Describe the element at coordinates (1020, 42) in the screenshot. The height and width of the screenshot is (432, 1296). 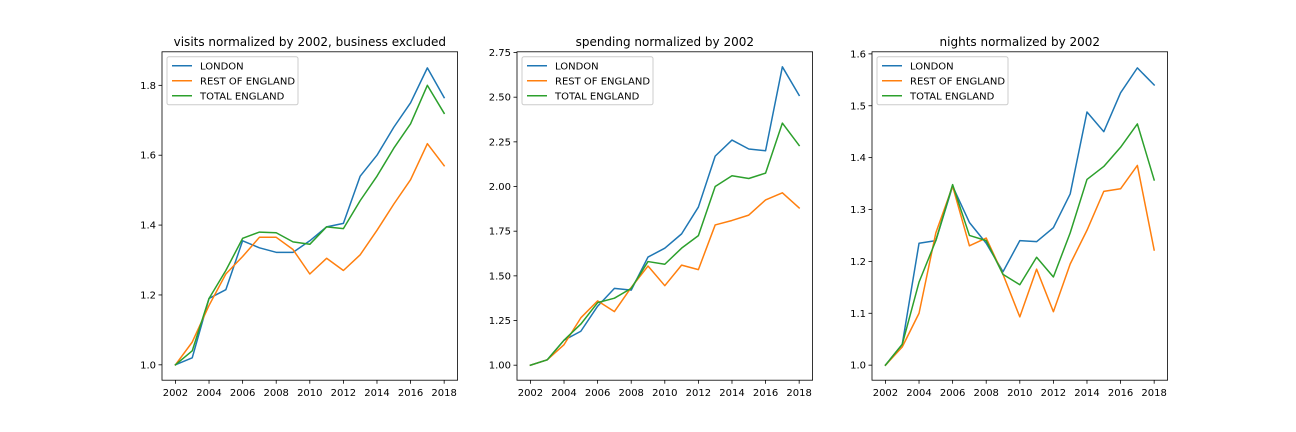
I see `chart-title: nights normalized by 2002` at that location.